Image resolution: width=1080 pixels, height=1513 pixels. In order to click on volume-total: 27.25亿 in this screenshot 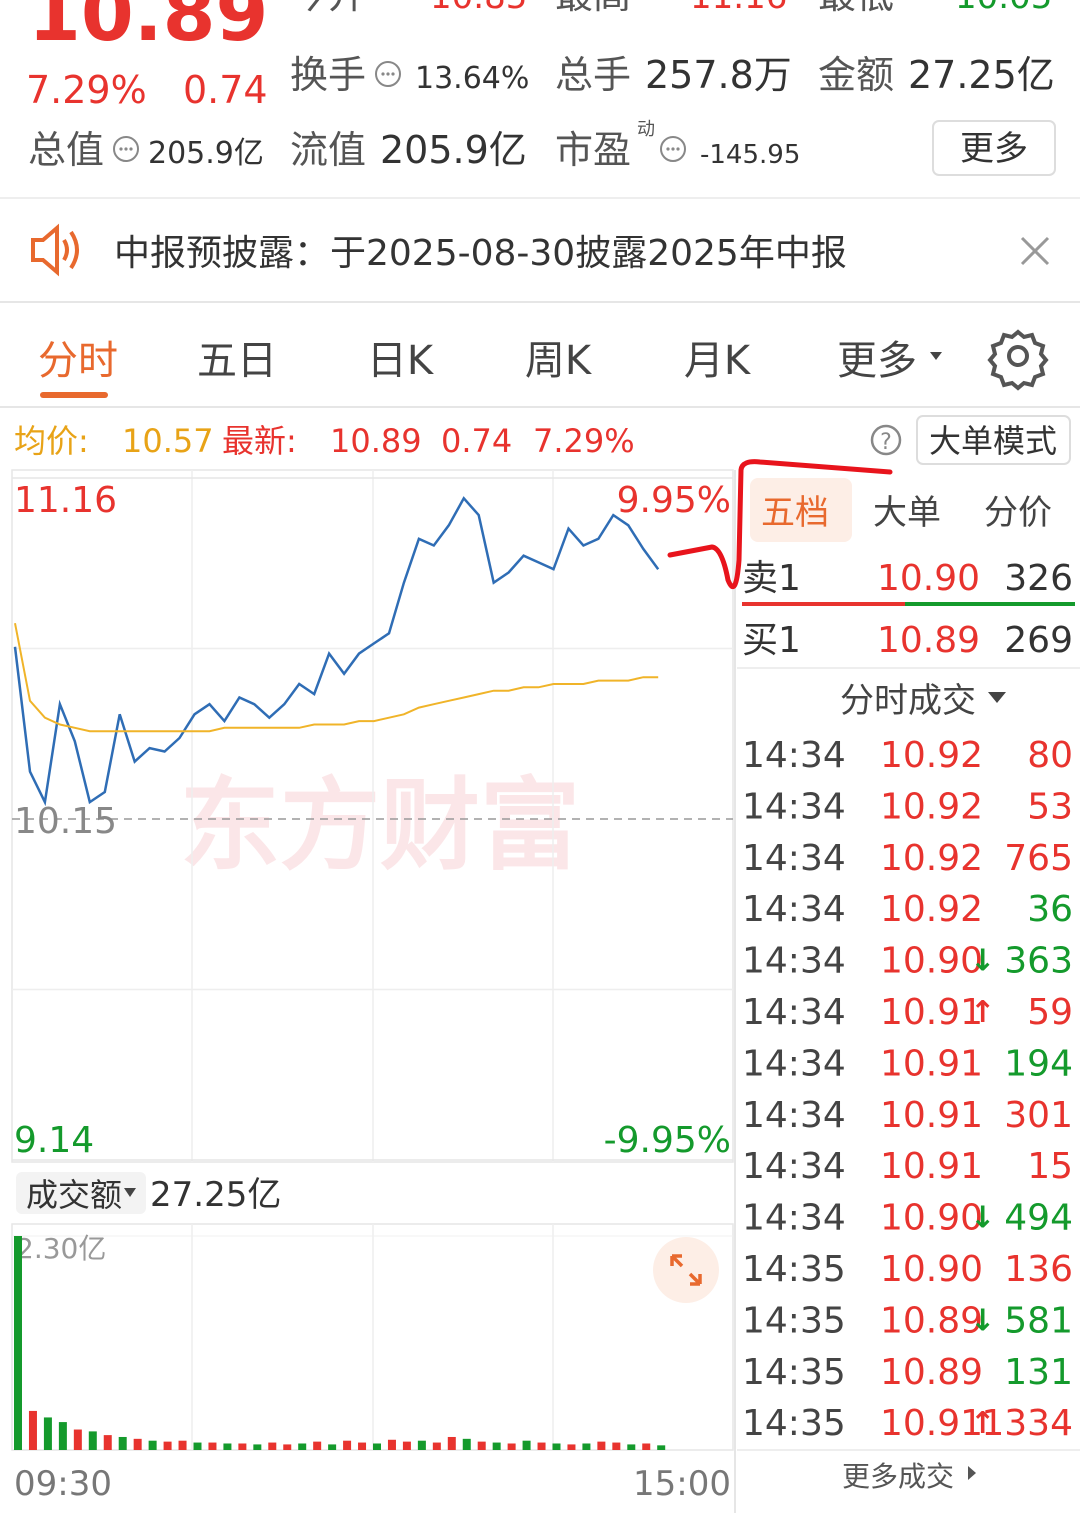, I will do `click(215, 1195)`.